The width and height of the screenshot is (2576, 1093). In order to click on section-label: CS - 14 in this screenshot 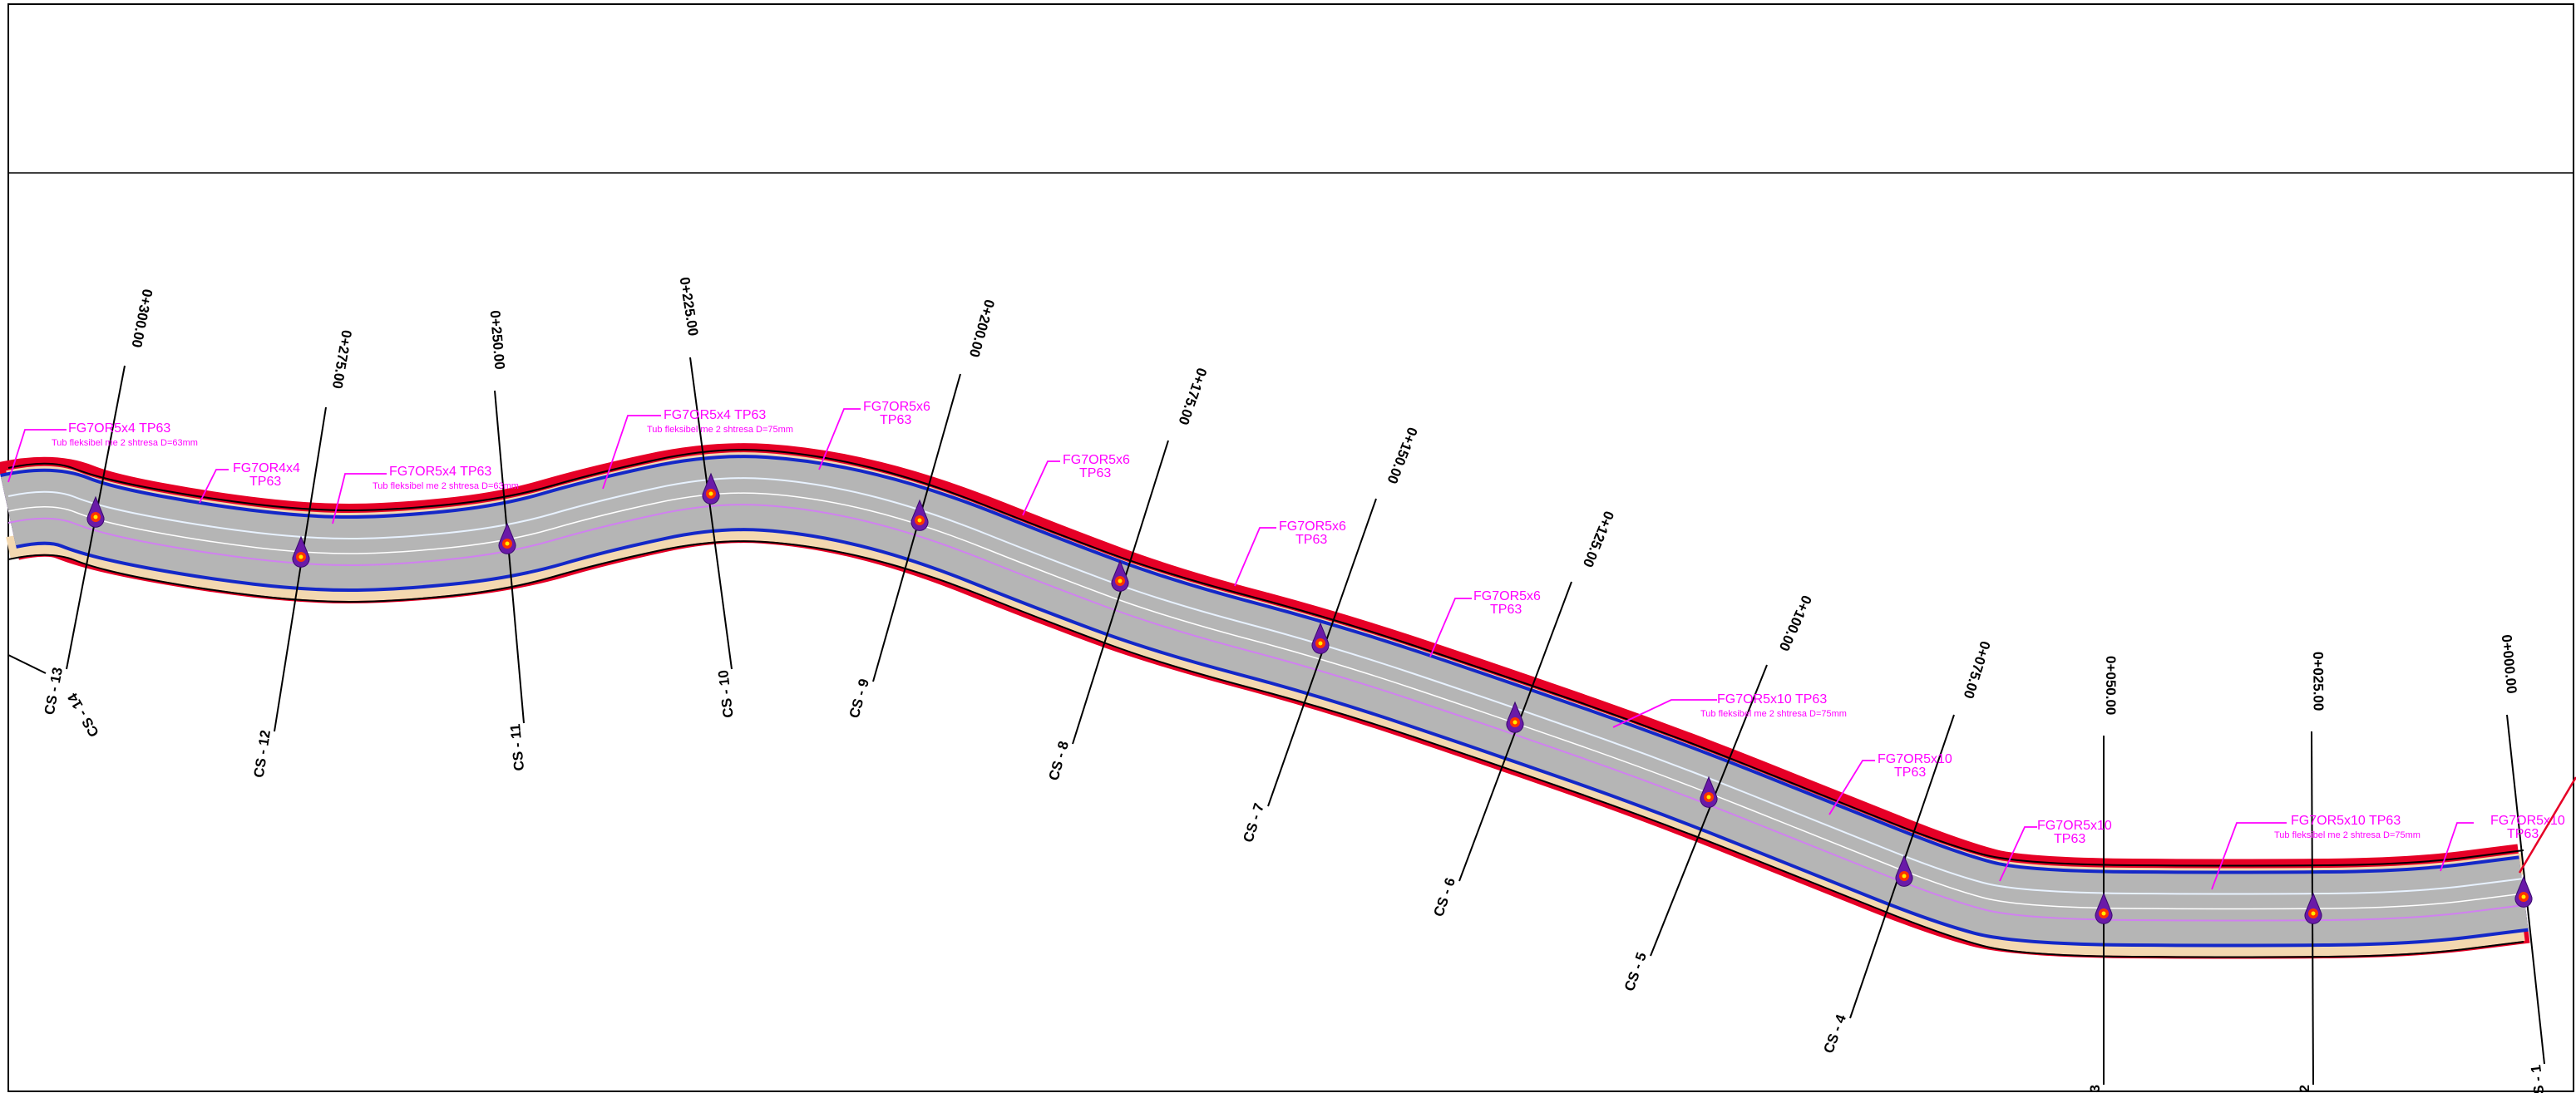, I will do `click(83, 715)`.